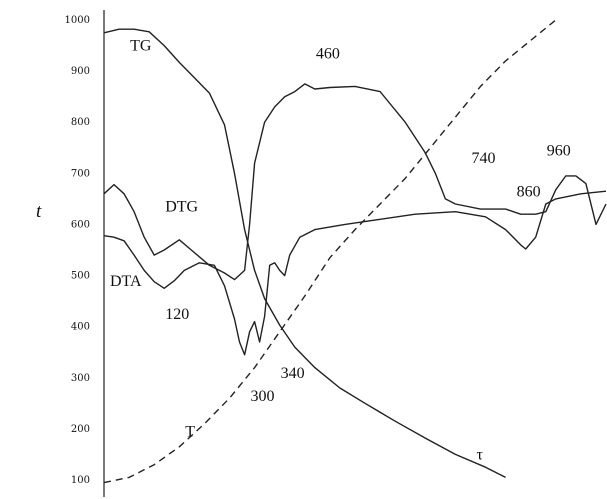 This screenshot has width=607, height=499. I want to click on y-tick-label: 200, so click(80, 429).